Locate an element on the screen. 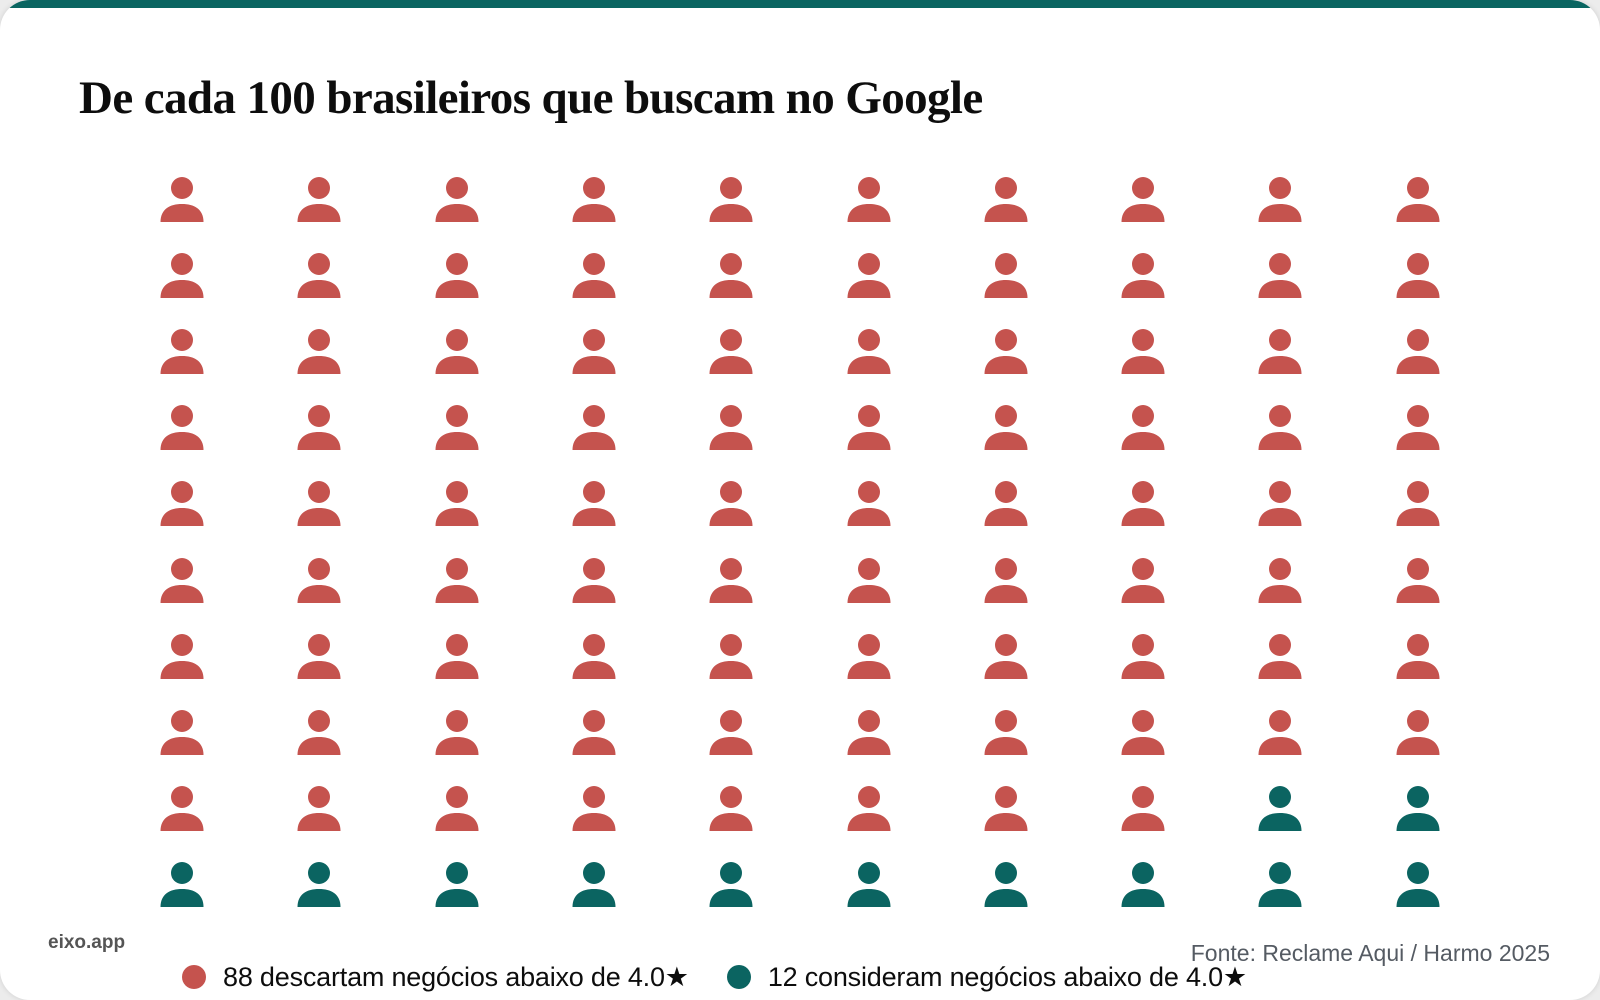 This screenshot has width=1600, height=1000. legend-label: 12 consideram negócios abaixo de 4.0★ is located at coordinates (1007, 976).